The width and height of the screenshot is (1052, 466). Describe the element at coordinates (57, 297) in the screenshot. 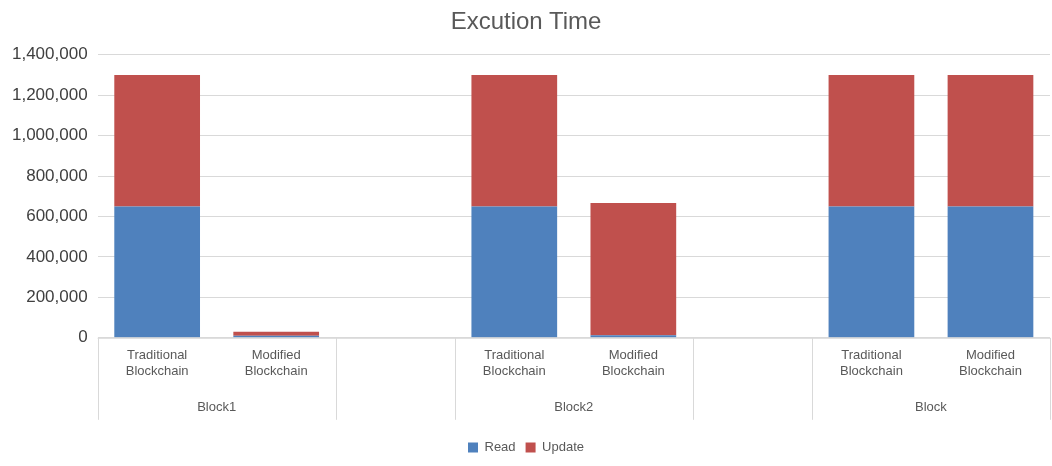

I see `y-tick-label: 200,000` at that location.